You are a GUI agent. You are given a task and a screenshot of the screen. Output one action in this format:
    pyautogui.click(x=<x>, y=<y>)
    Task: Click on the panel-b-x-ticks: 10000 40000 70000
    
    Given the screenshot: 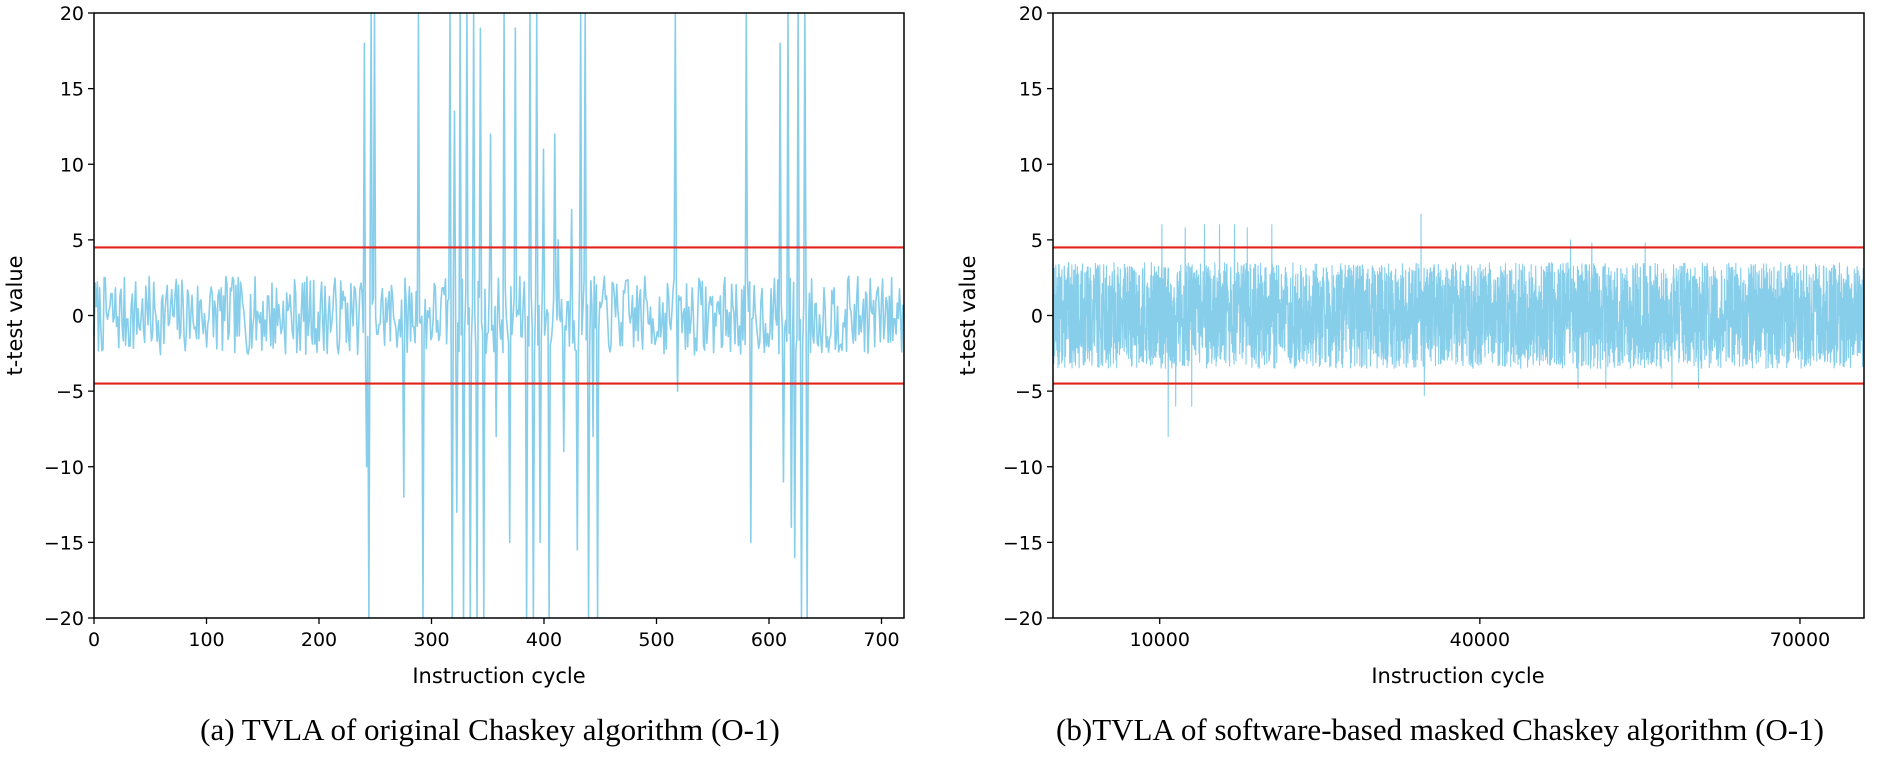 What is the action you would take?
    pyautogui.click(x=1479, y=634)
    